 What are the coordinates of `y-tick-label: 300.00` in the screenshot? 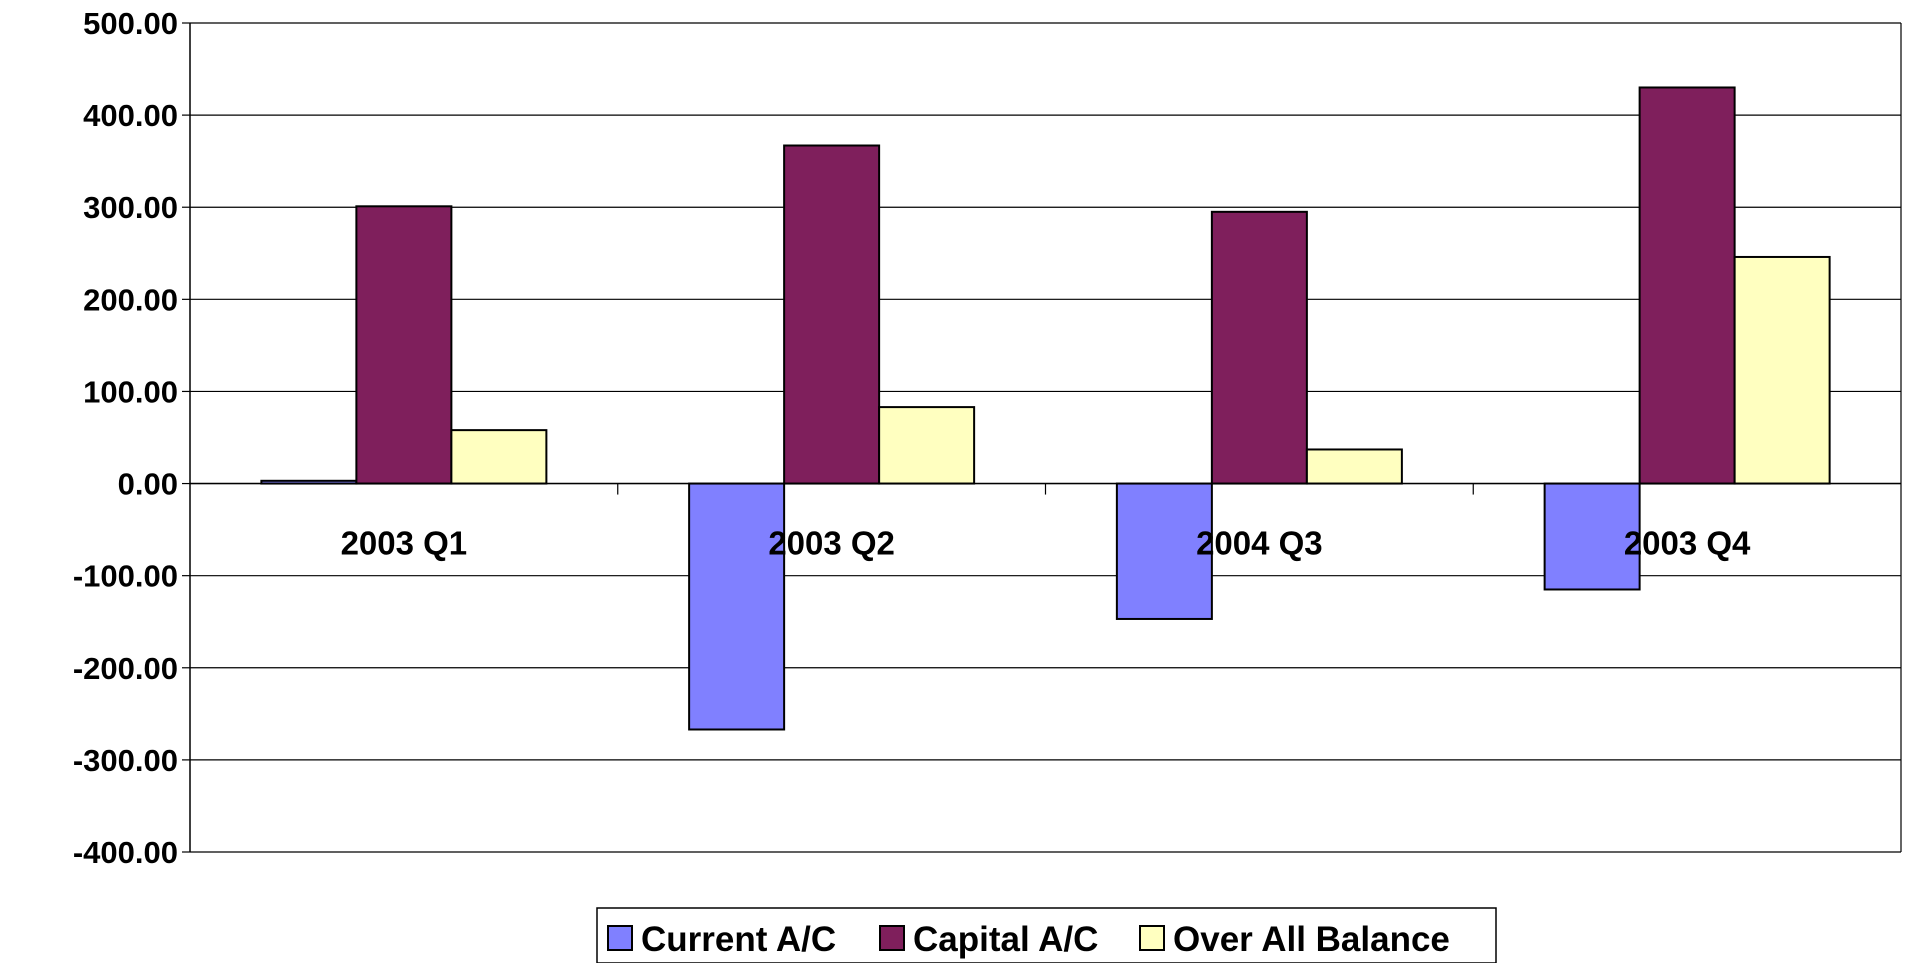 It's located at (130, 207).